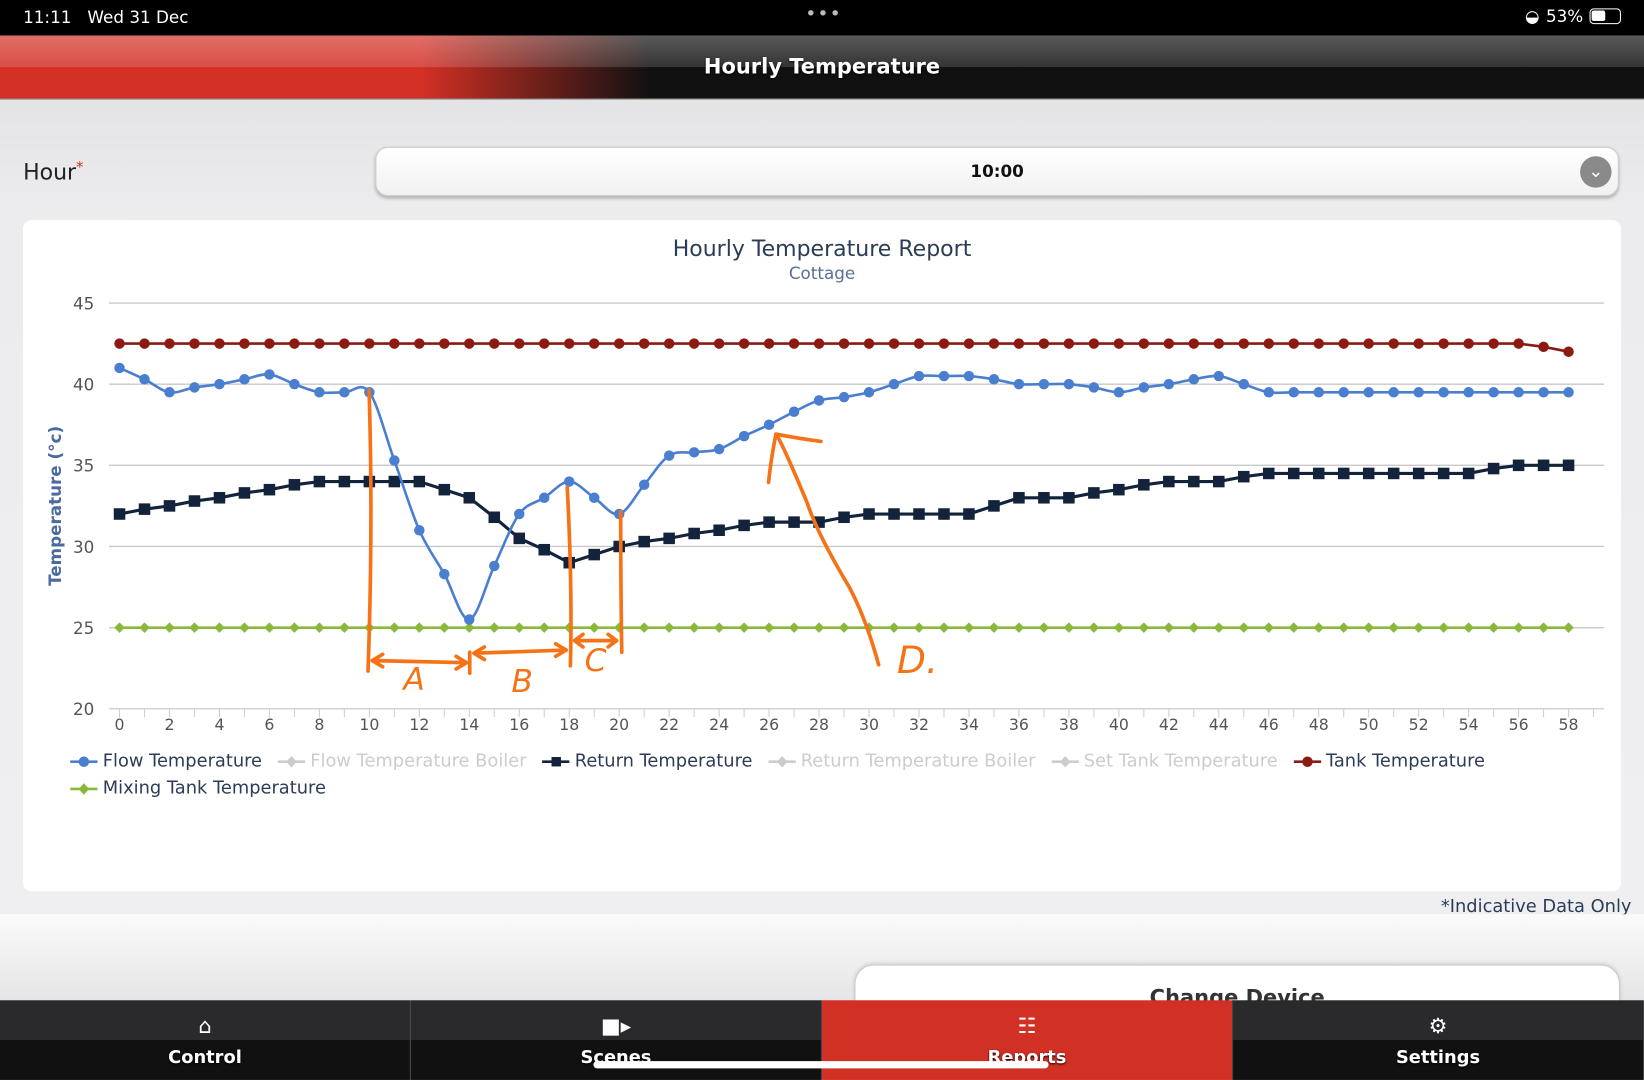  What do you see at coordinates (1438, 1058) in the screenshot?
I see `tab-label: Settings` at bounding box center [1438, 1058].